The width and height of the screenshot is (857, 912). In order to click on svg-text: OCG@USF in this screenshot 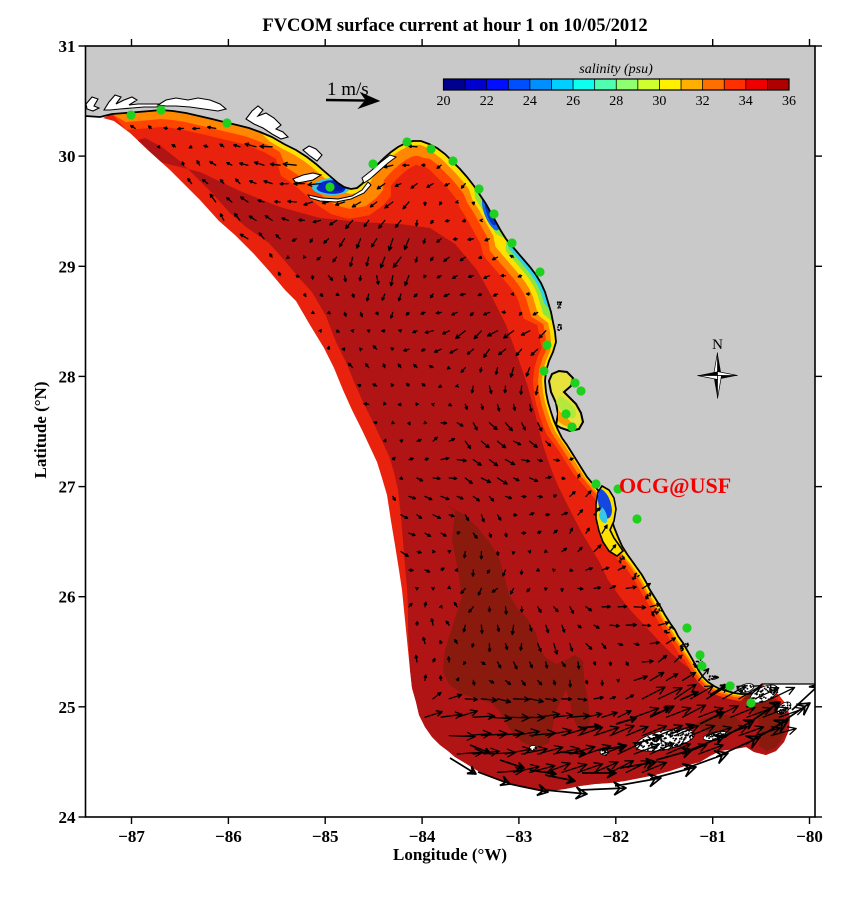, I will do `click(675, 485)`.